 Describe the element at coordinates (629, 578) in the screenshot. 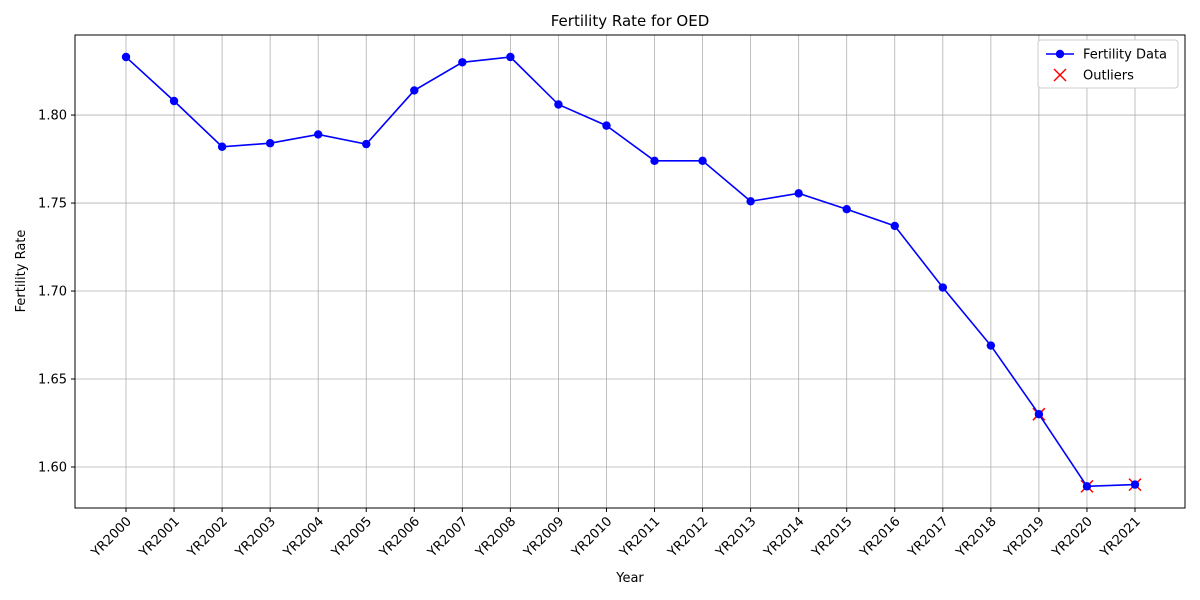

I see `x-axis-label: Year` at that location.